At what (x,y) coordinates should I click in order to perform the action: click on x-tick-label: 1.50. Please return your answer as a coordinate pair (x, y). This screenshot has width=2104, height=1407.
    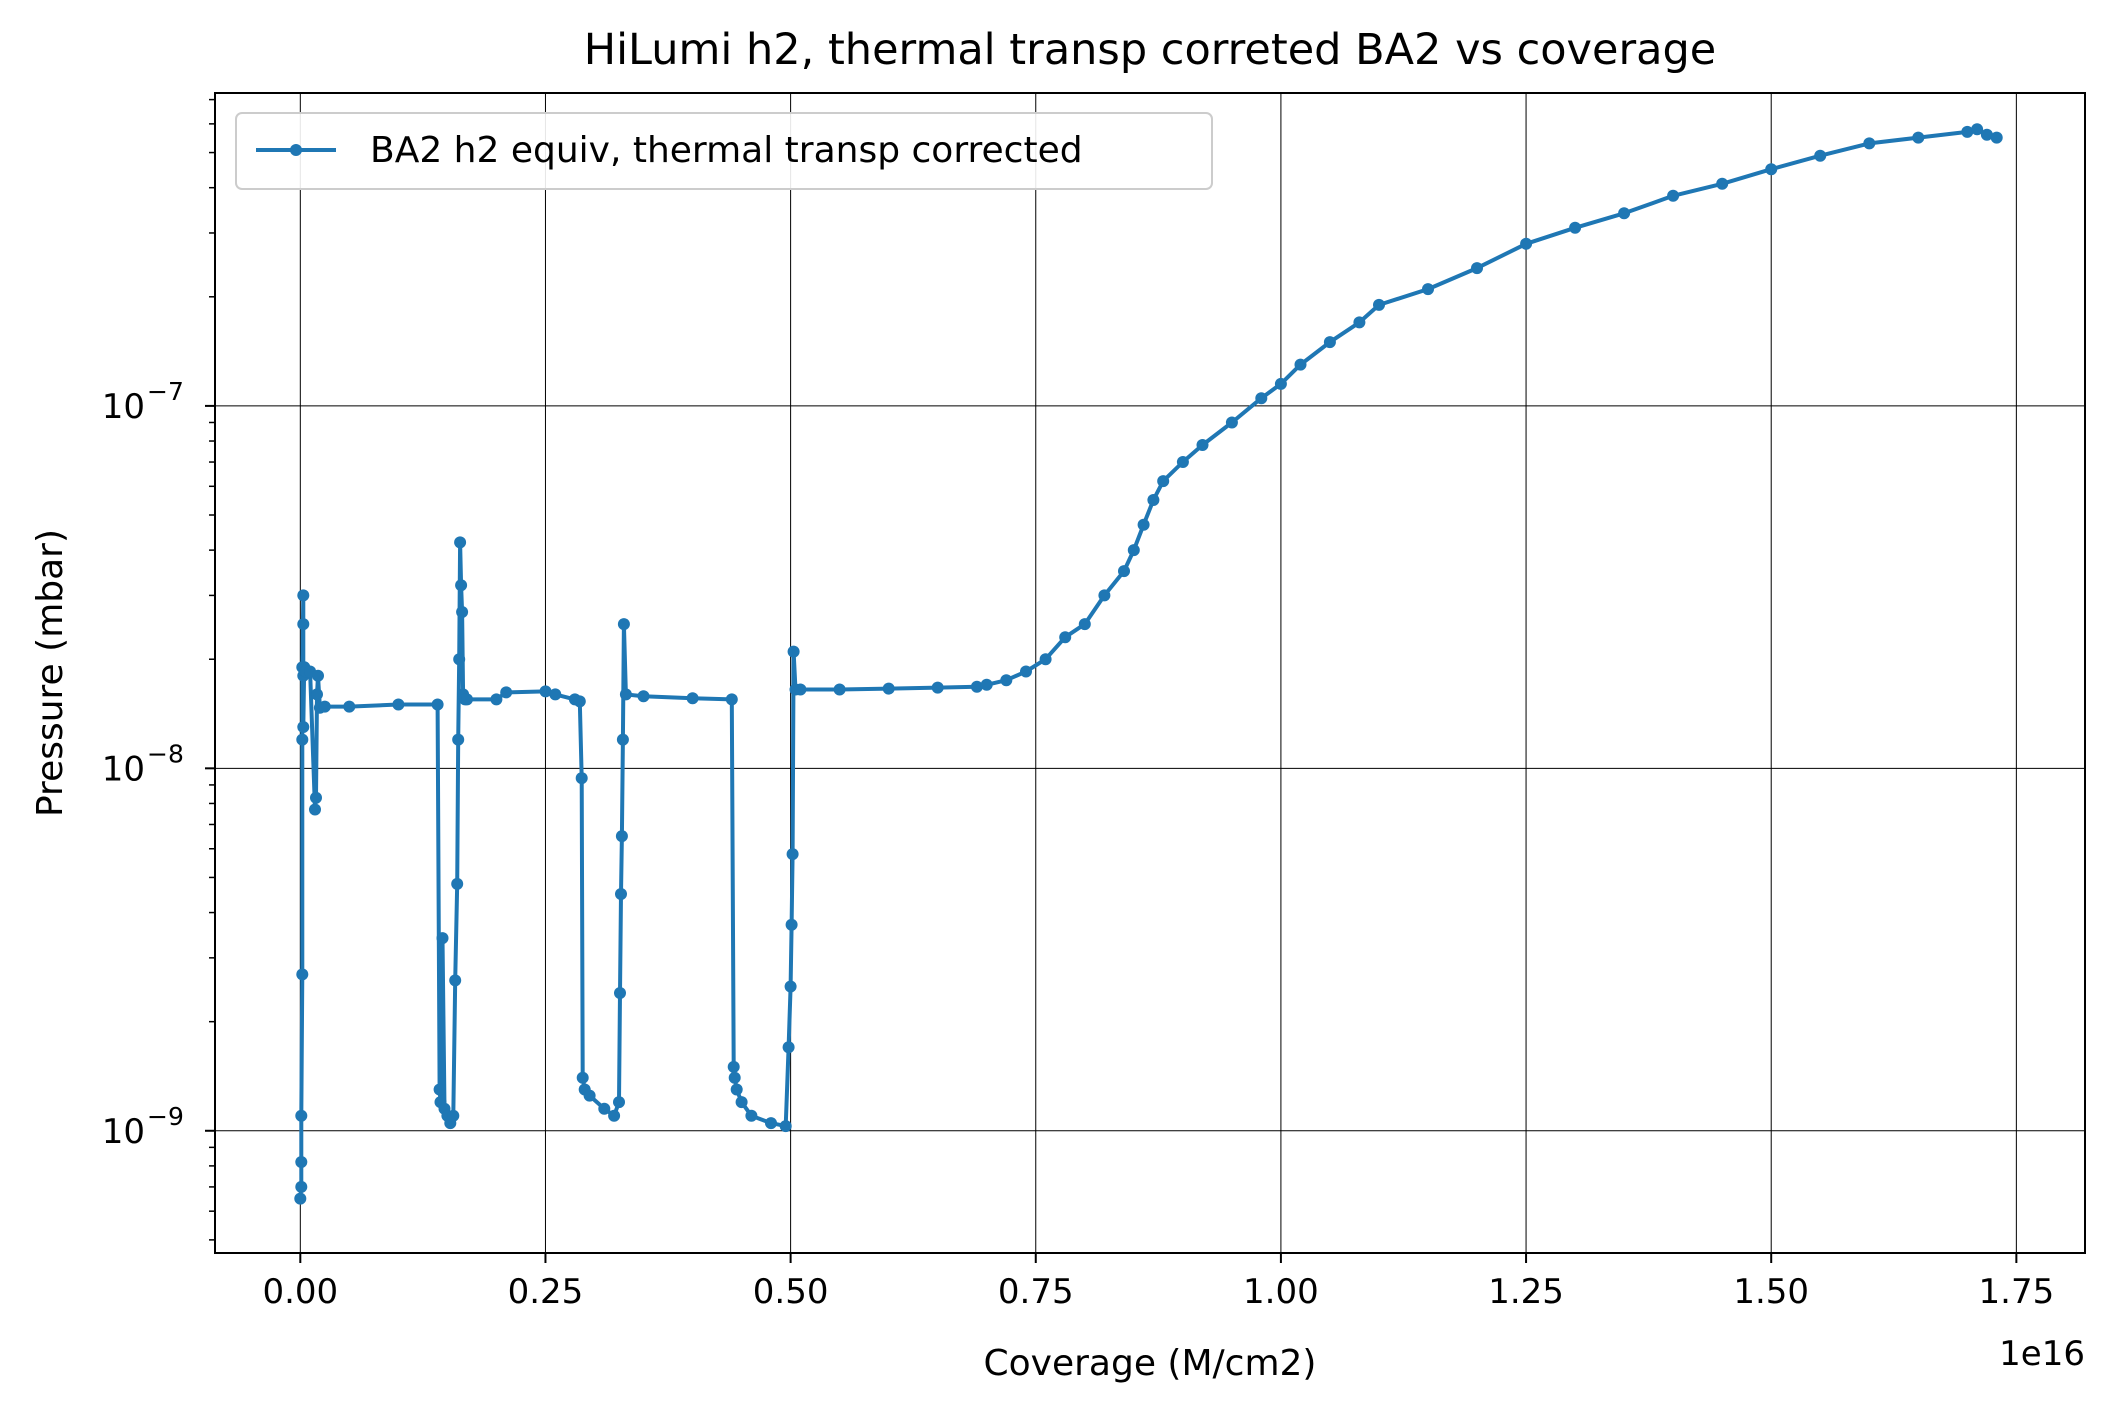
    Looking at the image, I should click on (1771, 1292).